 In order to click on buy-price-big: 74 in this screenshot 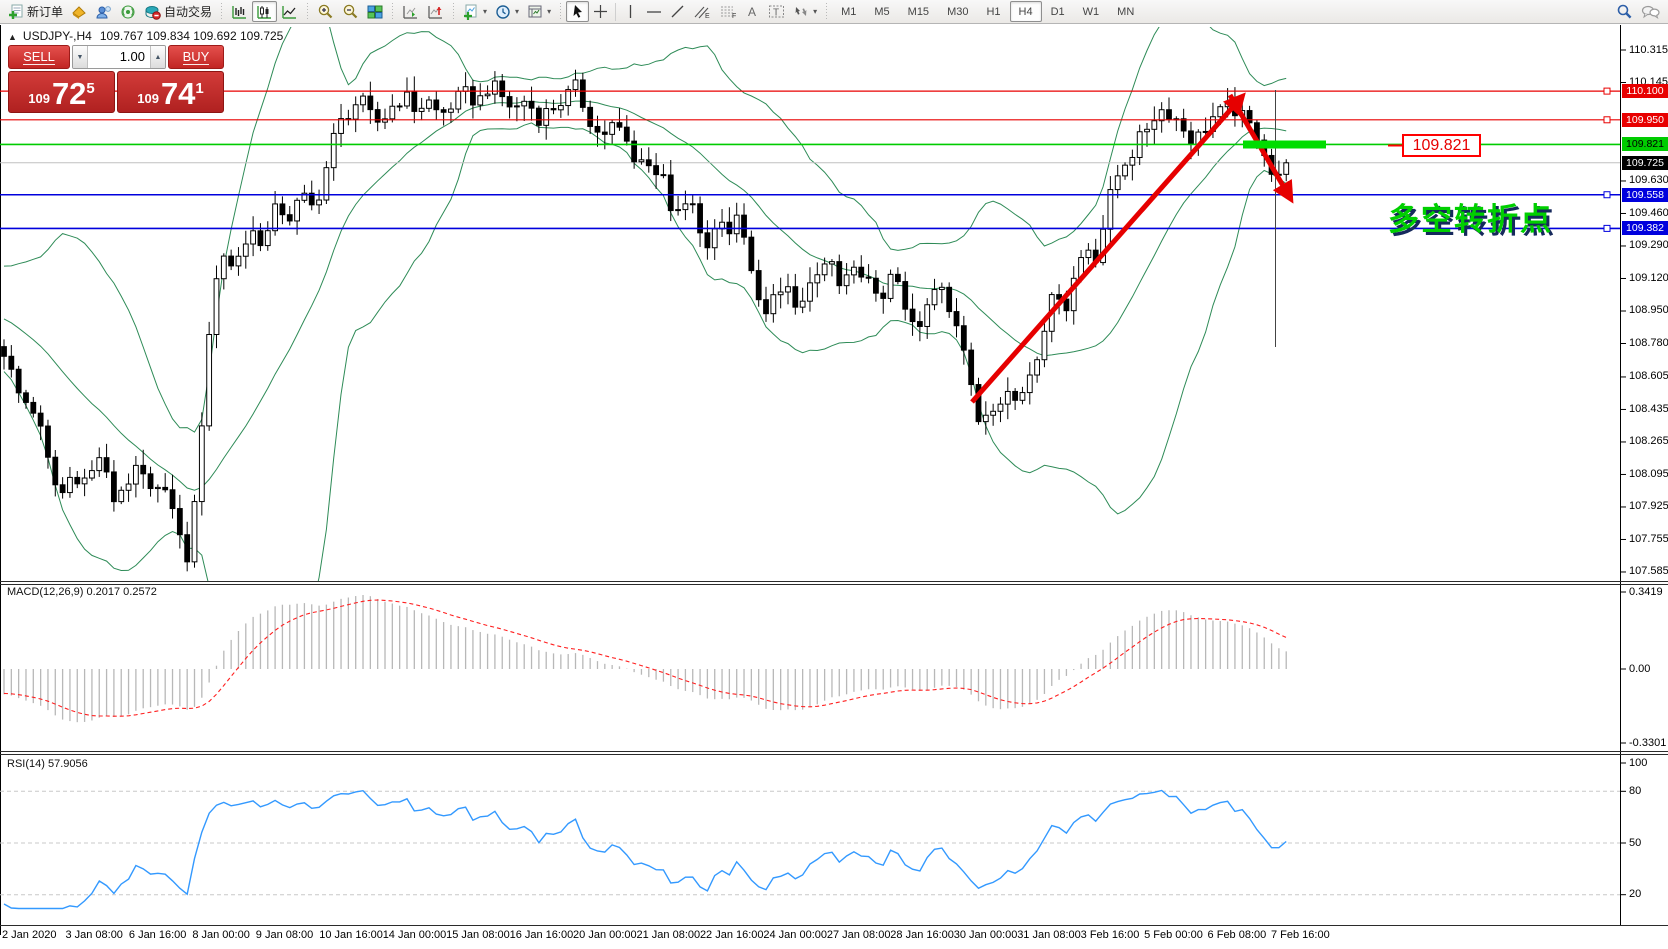, I will do `click(178, 93)`.